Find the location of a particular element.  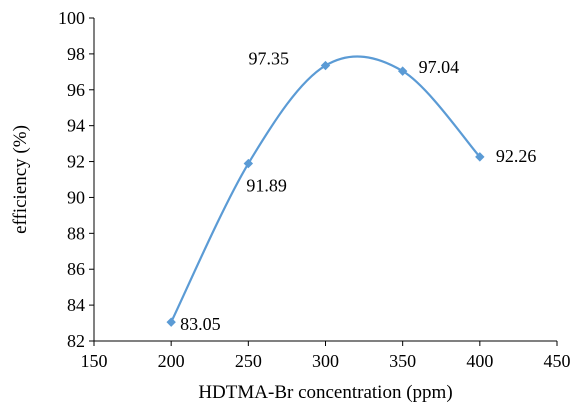

x-tick-label: 200 is located at coordinates (171, 361).